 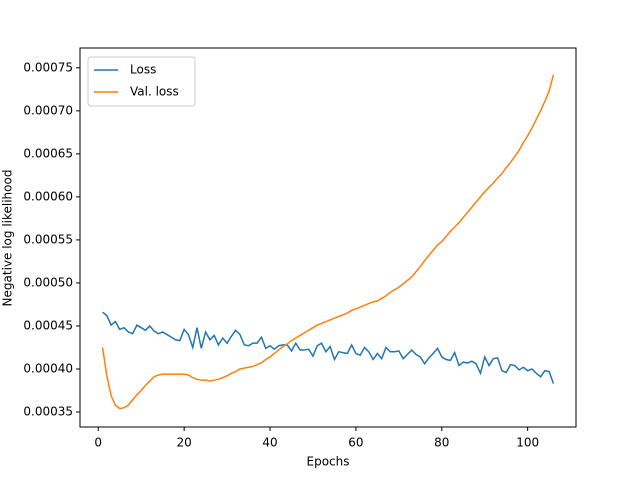 What do you see at coordinates (48, 110) in the screenshot?
I see `y-tick-label: 0.00070` at bounding box center [48, 110].